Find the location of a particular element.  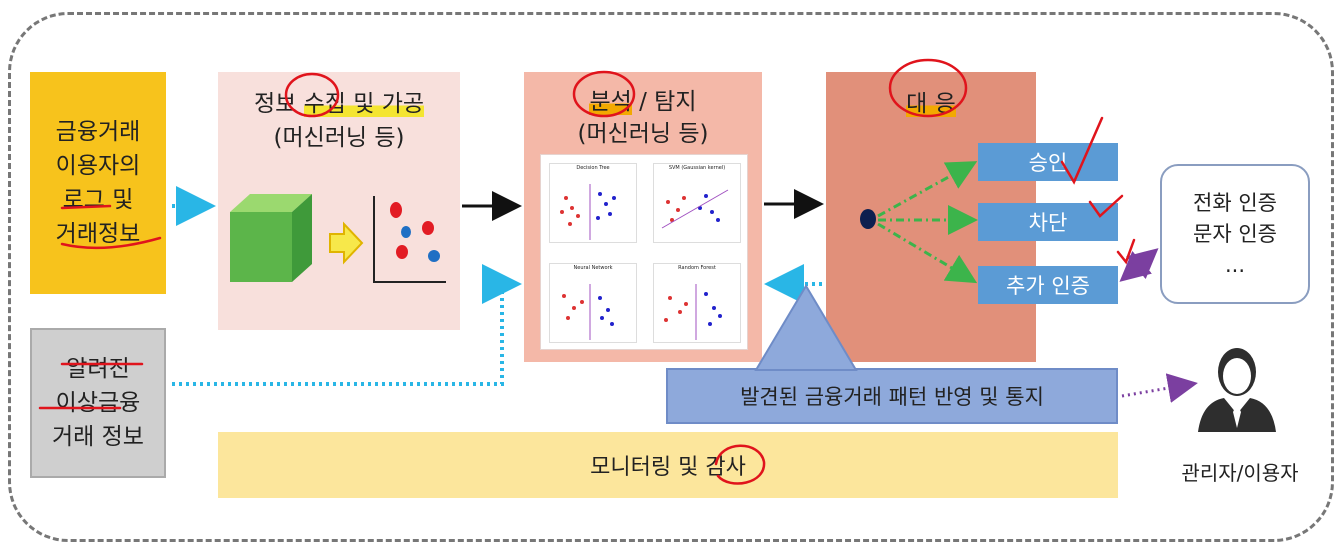

auth-line-1: 전화 인증 is located at coordinates (1235, 202).